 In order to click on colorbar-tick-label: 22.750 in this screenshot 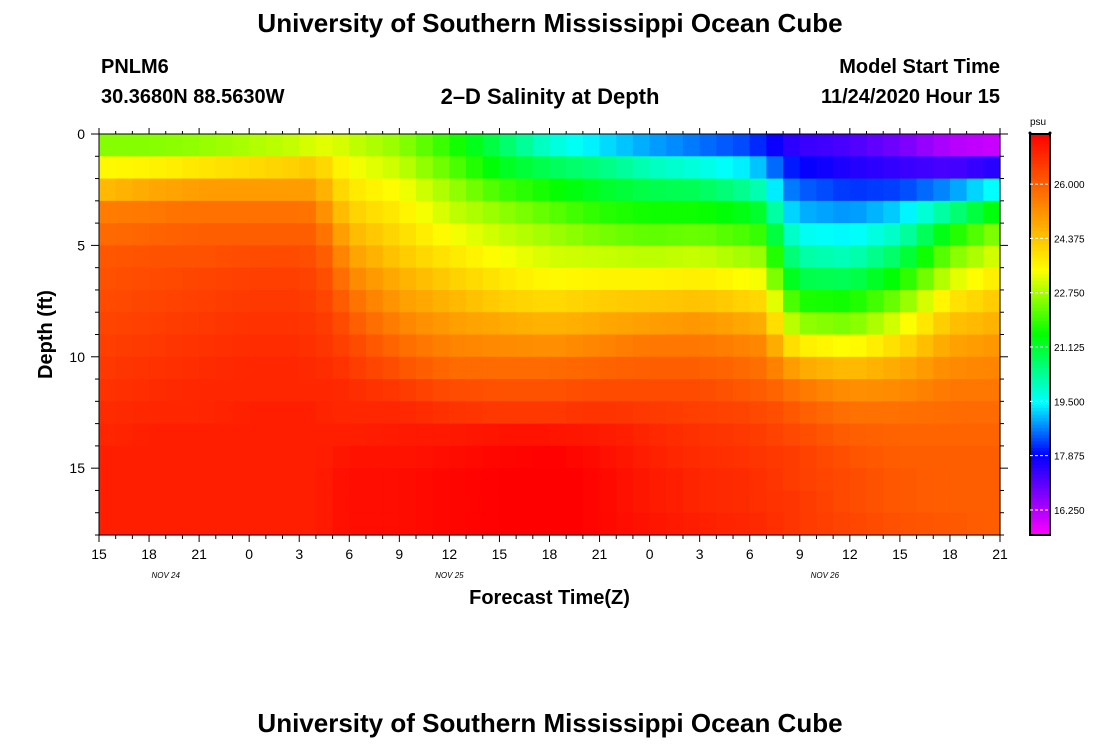, I will do `click(1069, 294)`.